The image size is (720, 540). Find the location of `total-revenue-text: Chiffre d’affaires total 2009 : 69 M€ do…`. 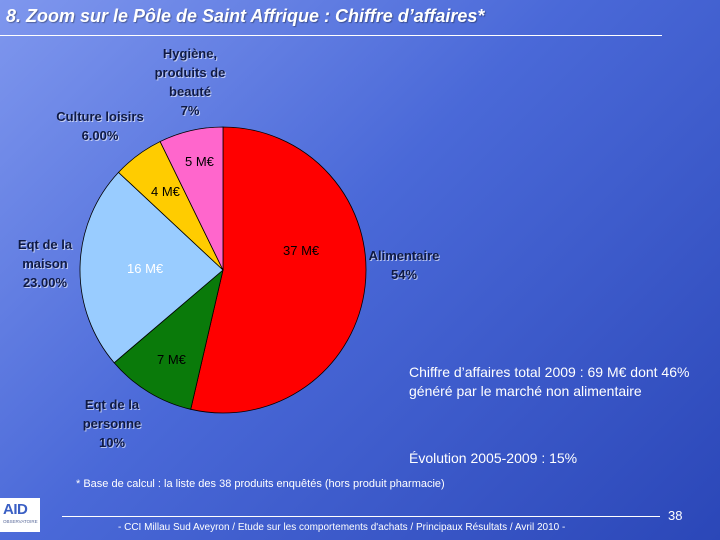

total-revenue-text: Chiffre d’affaires total 2009 : 69 M€ do… is located at coordinates (549, 381).